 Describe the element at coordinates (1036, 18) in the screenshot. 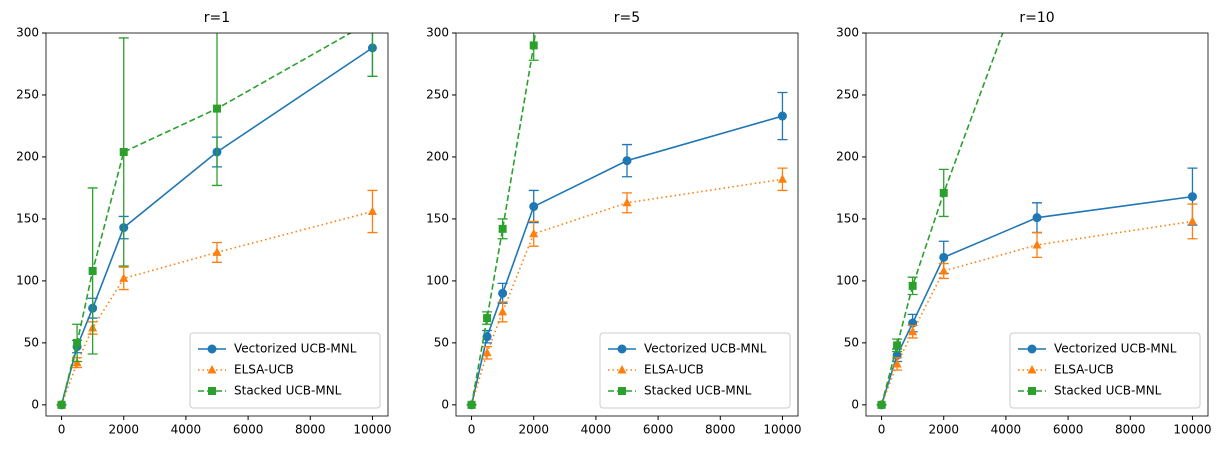

I see `chart-title: r=10` at that location.